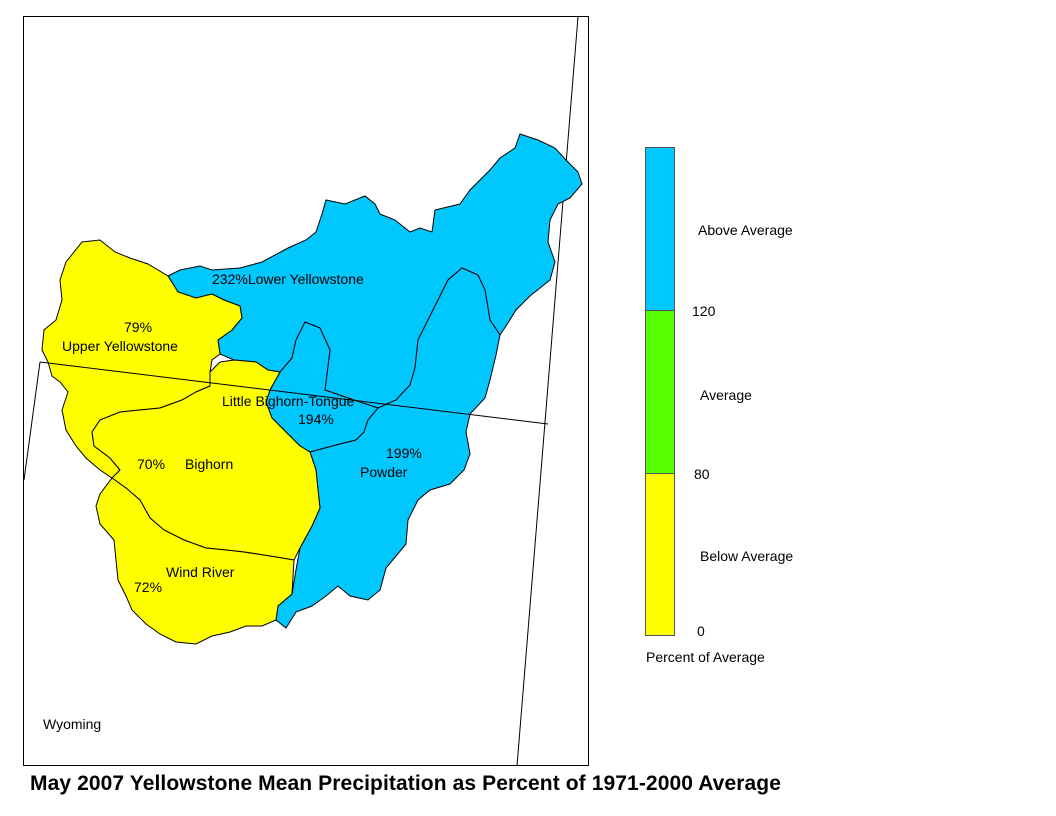  What do you see at coordinates (384, 472) in the screenshot?
I see `name-powder: Powder` at bounding box center [384, 472].